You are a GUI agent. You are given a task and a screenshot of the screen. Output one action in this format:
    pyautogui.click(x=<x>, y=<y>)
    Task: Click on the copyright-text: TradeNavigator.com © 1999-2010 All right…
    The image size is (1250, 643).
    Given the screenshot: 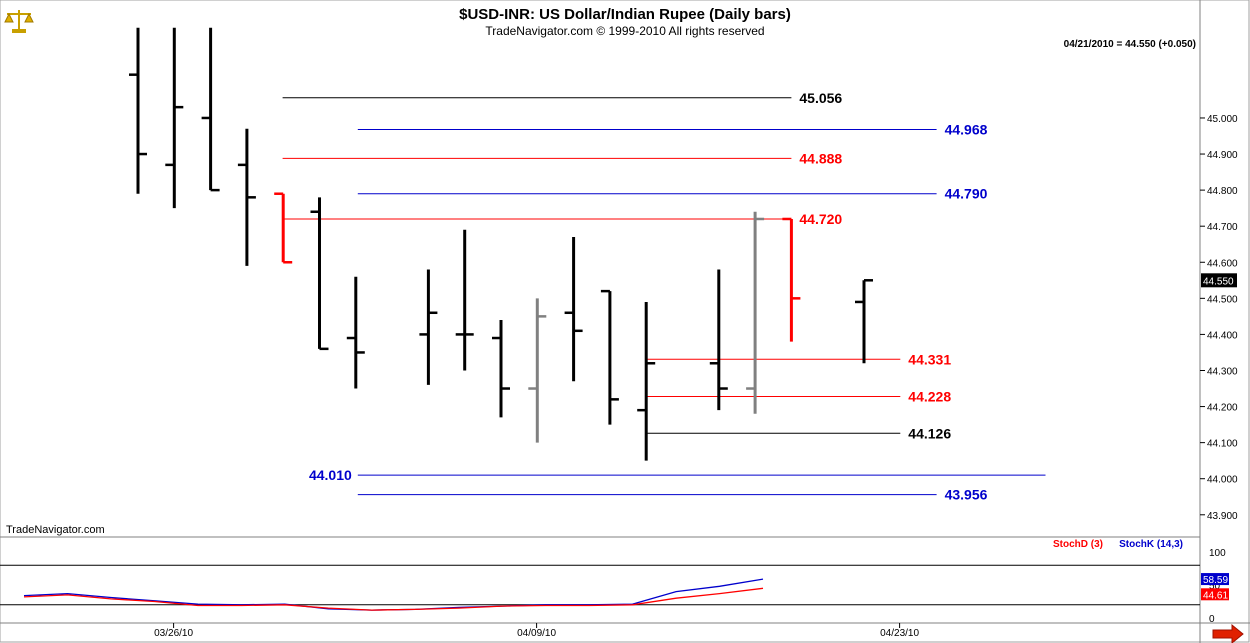 What is the action you would take?
    pyautogui.click(x=624, y=31)
    